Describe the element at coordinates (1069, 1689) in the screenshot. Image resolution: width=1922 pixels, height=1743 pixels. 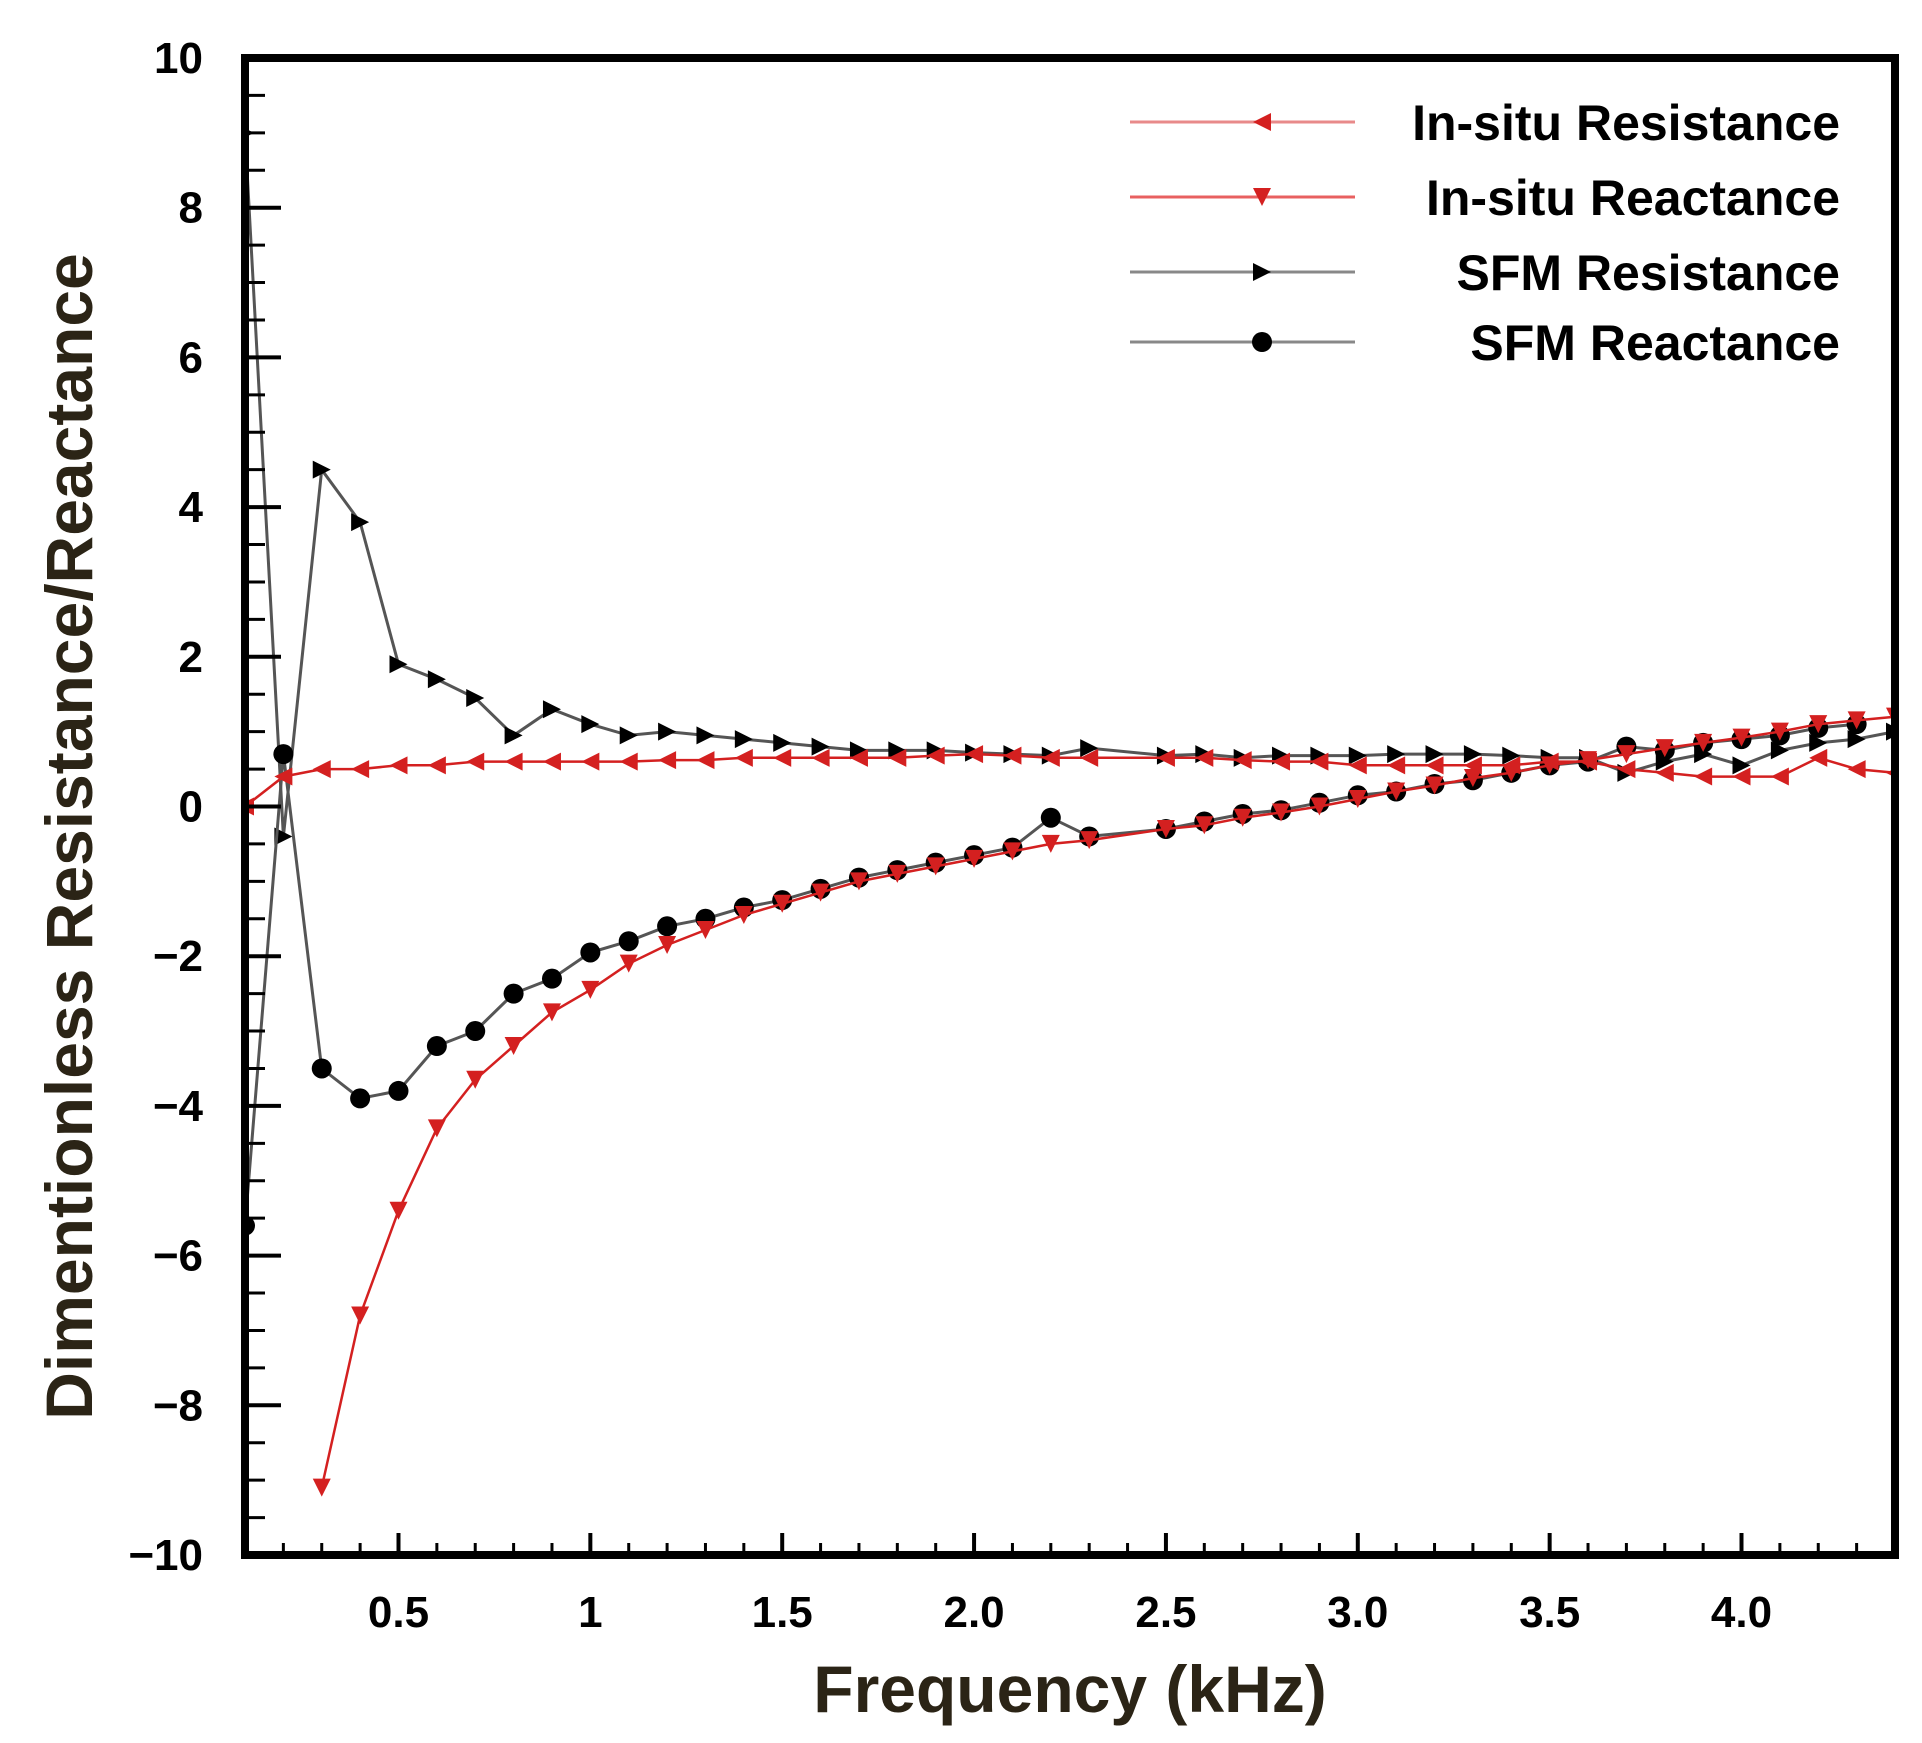
I see `x-axis-title: Frequency (kHz)` at that location.